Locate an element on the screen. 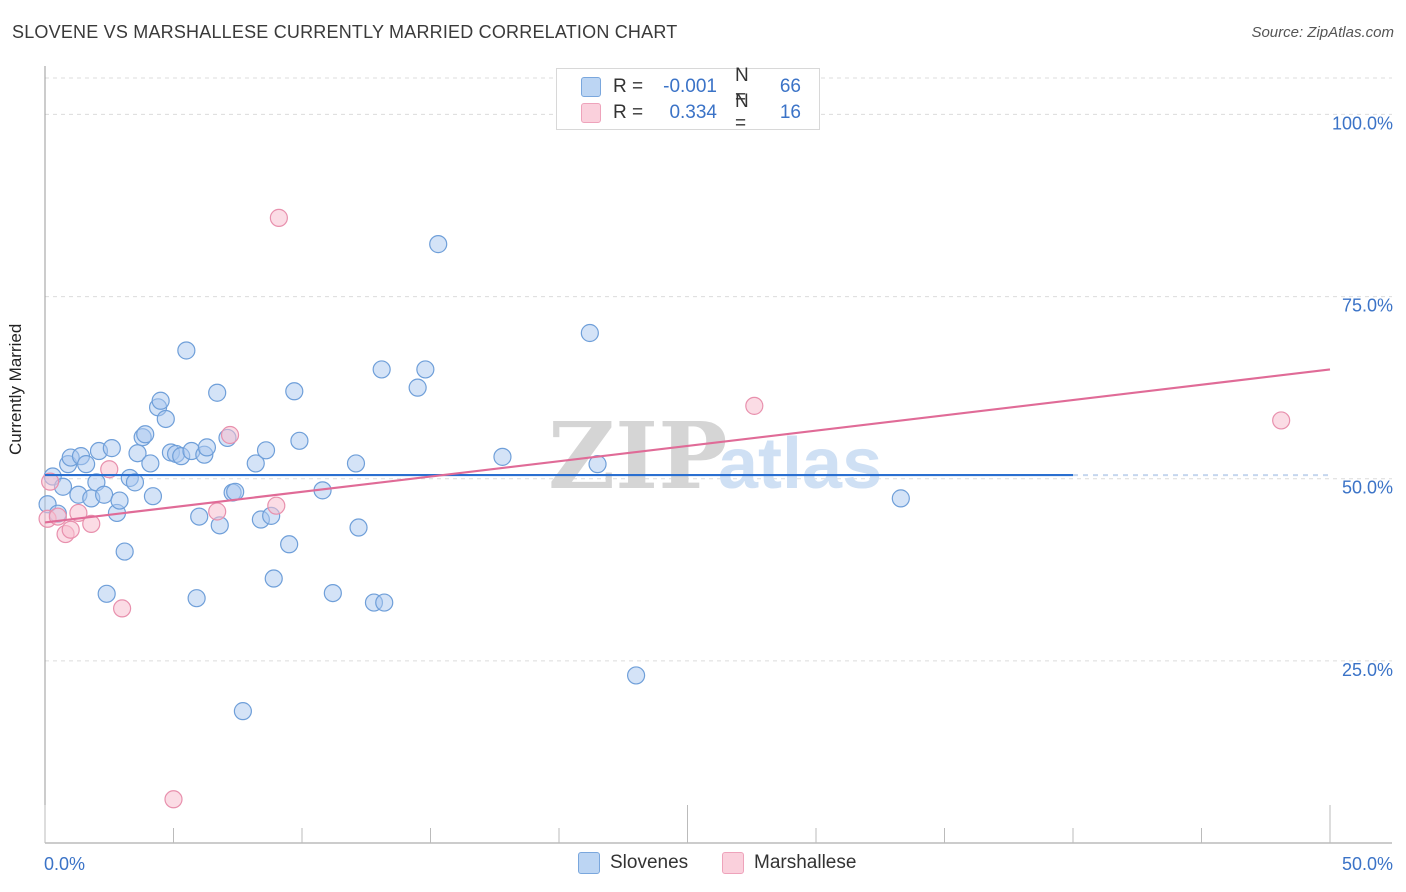  y-tick-label: 100.0% is located at coordinates (1362, 123).